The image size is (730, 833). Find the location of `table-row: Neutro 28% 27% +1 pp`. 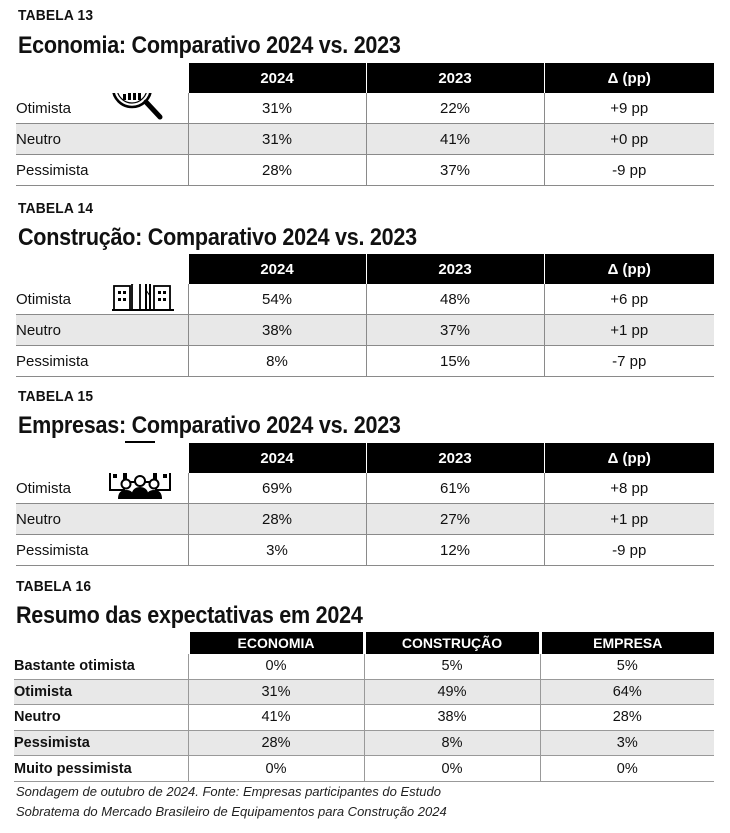

table-row: Neutro 28% 27% +1 pp is located at coordinates (365, 519).